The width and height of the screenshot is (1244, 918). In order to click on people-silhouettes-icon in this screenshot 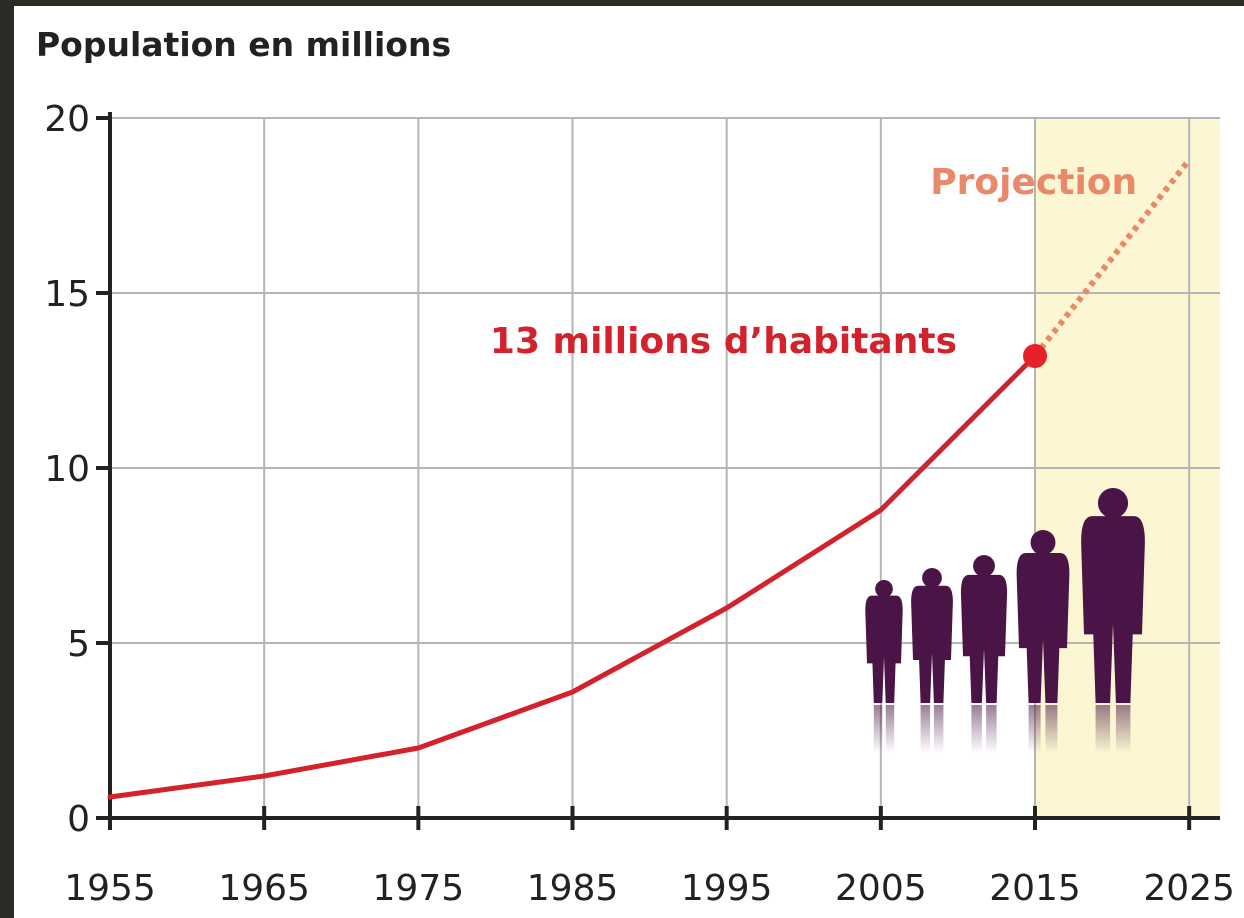, I will do `click(1005, 620)`.